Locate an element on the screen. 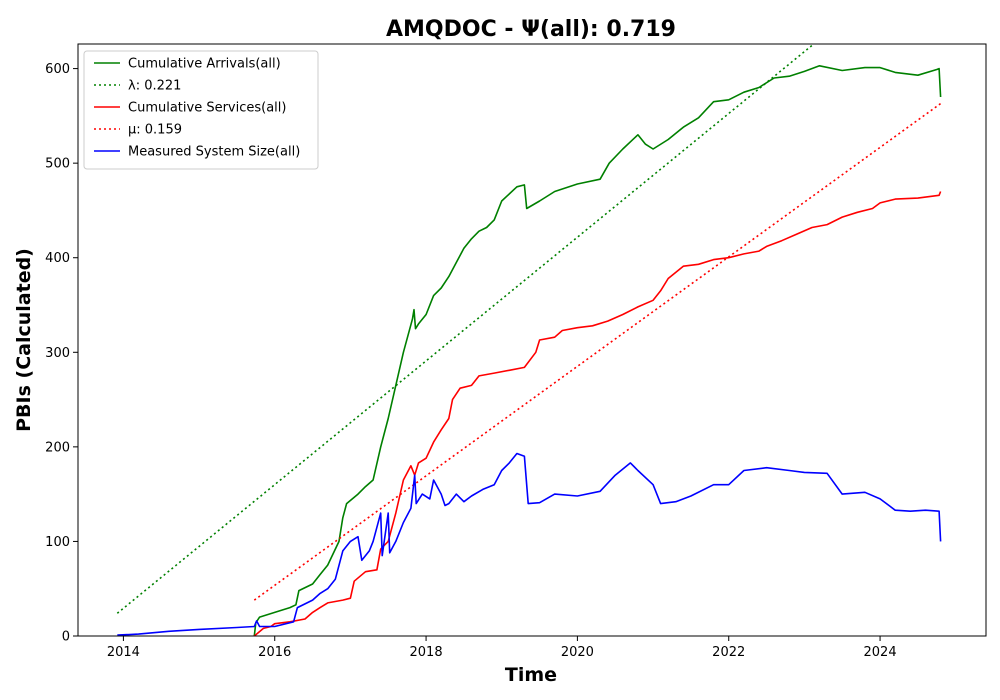 This screenshot has height=700, width=1000. y-tick-label: 100 is located at coordinates (57, 542).